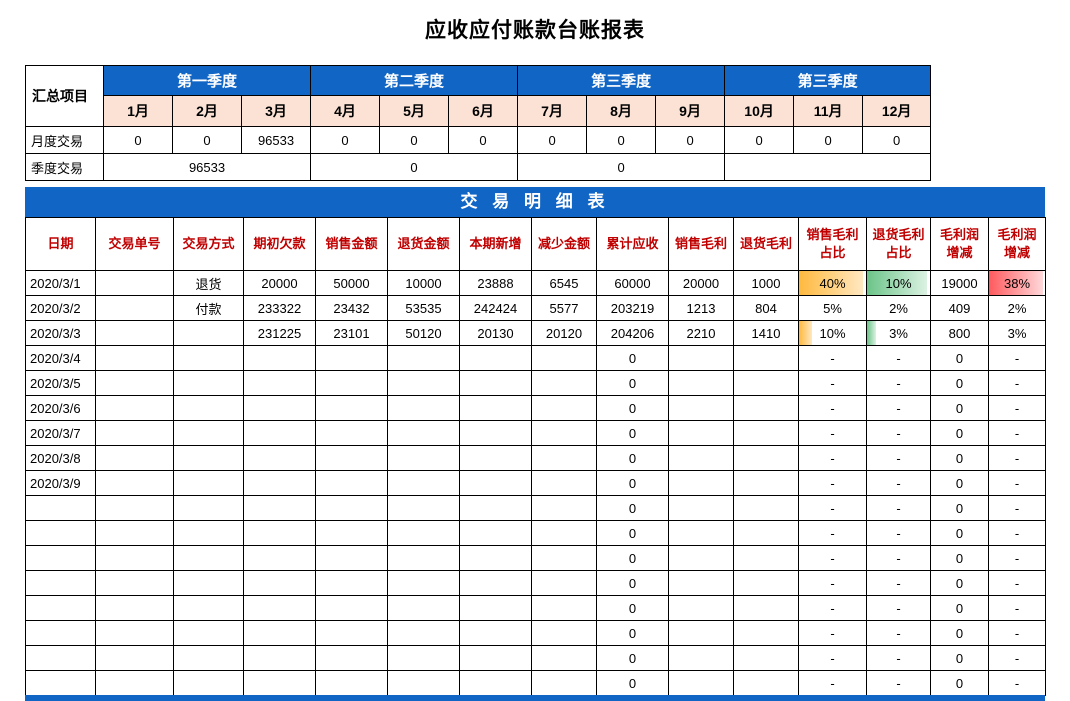 The image size is (1070, 701). What do you see at coordinates (279, 283) in the screenshot?
I see `data-cell: 20000` at bounding box center [279, 283].